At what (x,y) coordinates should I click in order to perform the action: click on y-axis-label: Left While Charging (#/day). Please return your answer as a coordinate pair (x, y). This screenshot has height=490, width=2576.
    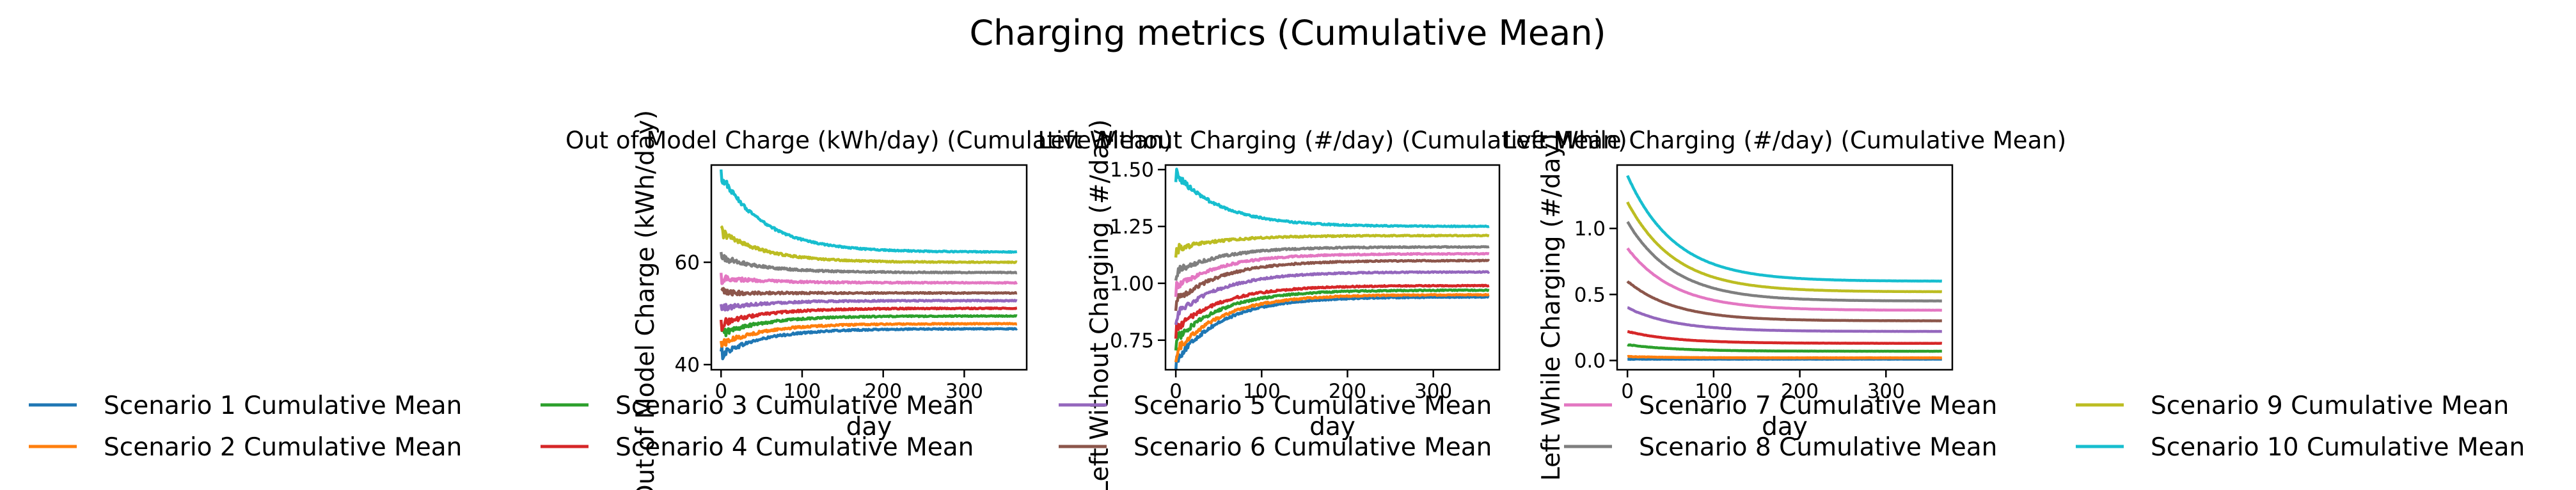
    Looking at the image, I should click on (1551, 307).